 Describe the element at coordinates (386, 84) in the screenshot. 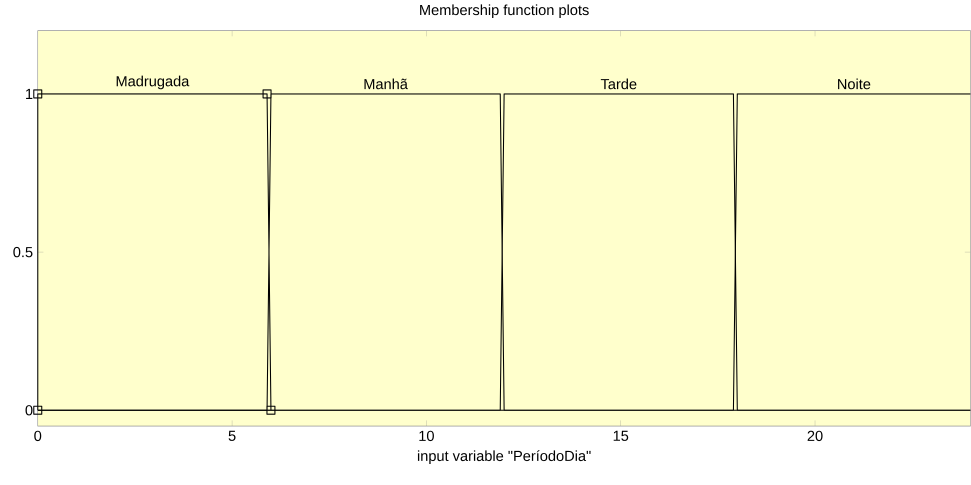

I see `series-label: Manhã` at that location.